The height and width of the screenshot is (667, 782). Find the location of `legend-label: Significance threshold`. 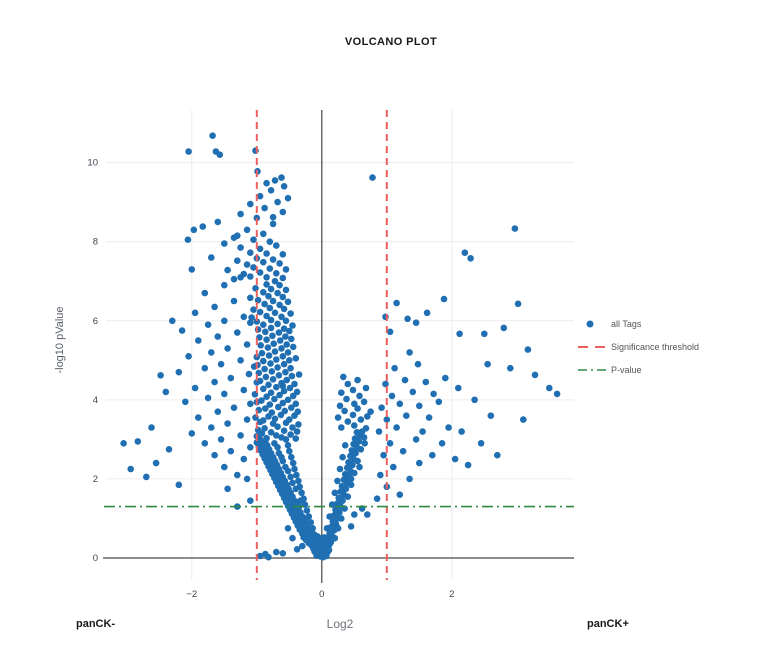

legend-label: Significance threshold is located at coordinates (655, 346).